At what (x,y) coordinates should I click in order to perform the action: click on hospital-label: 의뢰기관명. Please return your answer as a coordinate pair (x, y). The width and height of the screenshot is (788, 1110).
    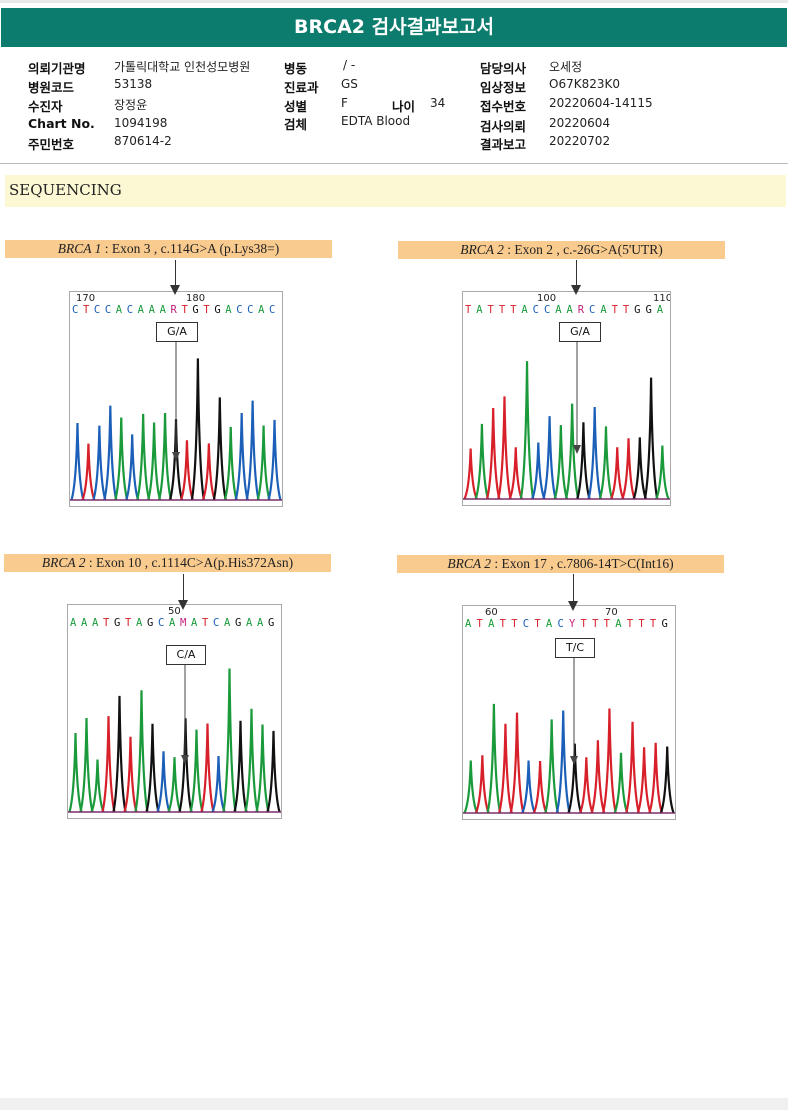
    Looking at the image, I should click on (57, 68).